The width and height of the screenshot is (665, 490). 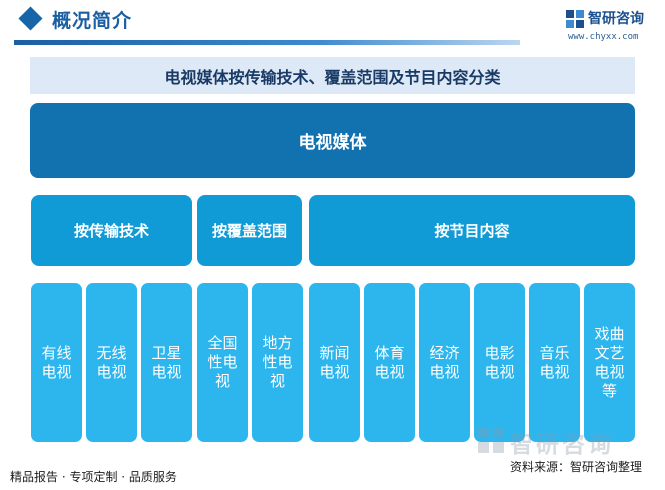 What do you see at coordinates (603, 37) in the screenshot?
I see `logo-url: www.chyxx.com` at bounding box center [603, 37].